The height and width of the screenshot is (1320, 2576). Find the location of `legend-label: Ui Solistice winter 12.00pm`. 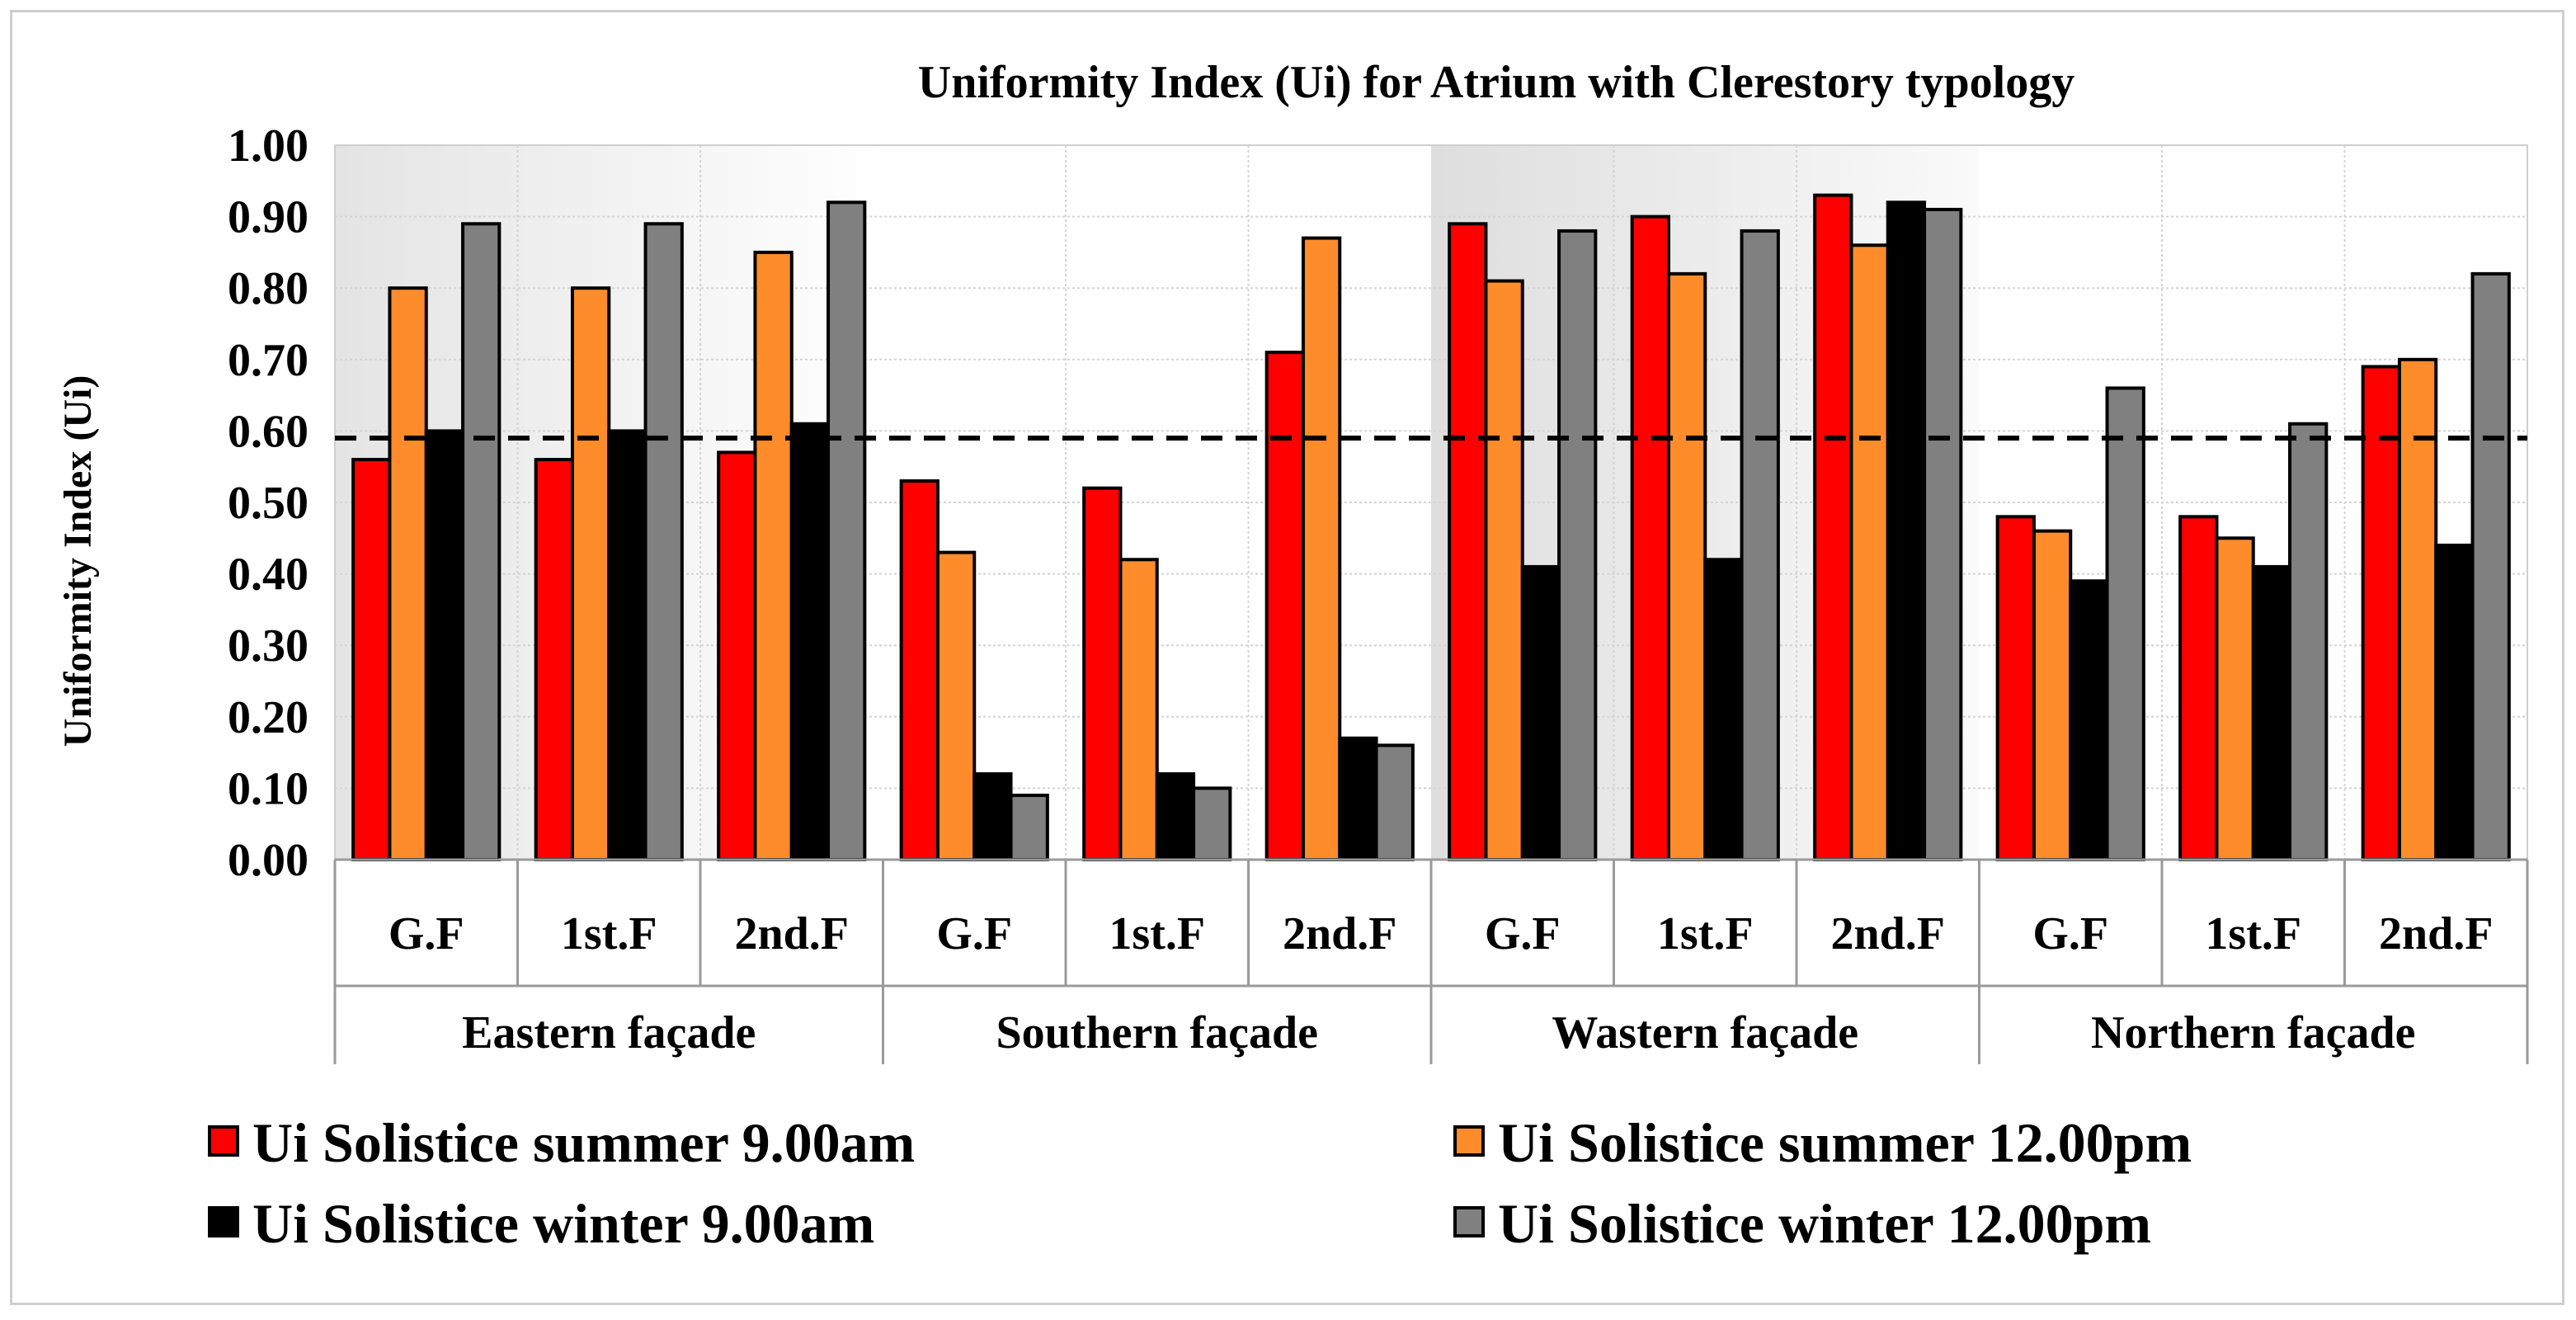

legend-label: Ui Solistice winter 12.00pm is located at coordinates (1824, 1223).